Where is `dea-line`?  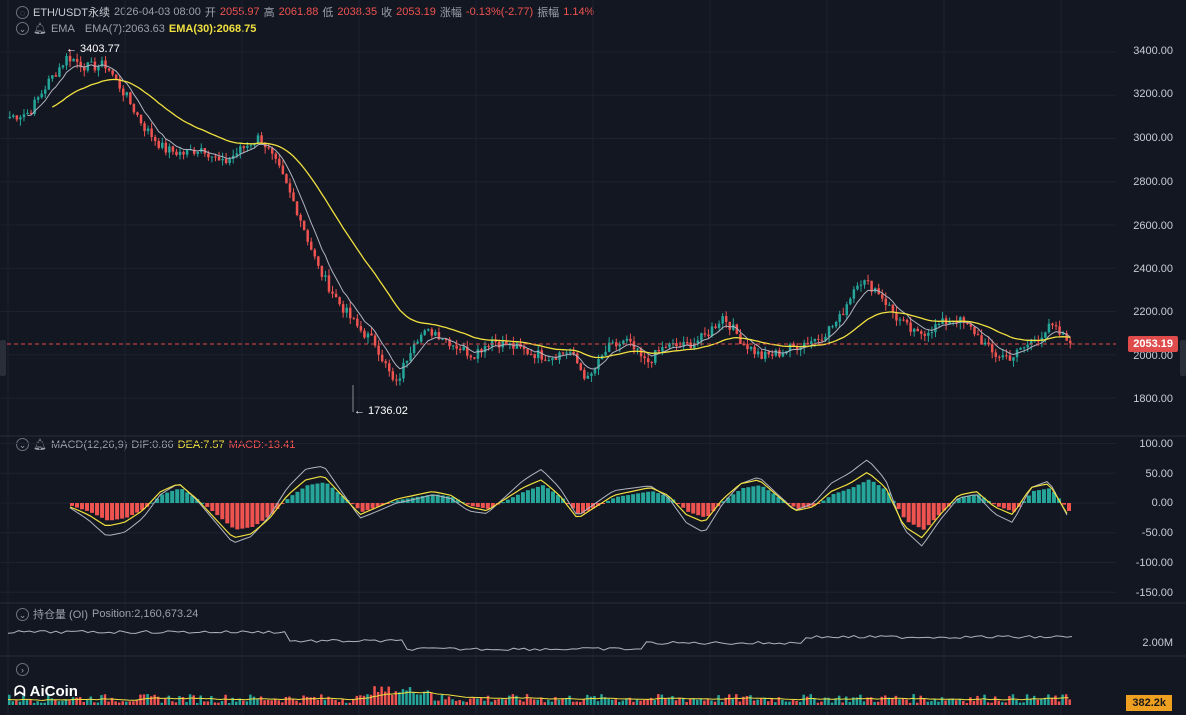 dea-line is located at coordinates (568, 505).